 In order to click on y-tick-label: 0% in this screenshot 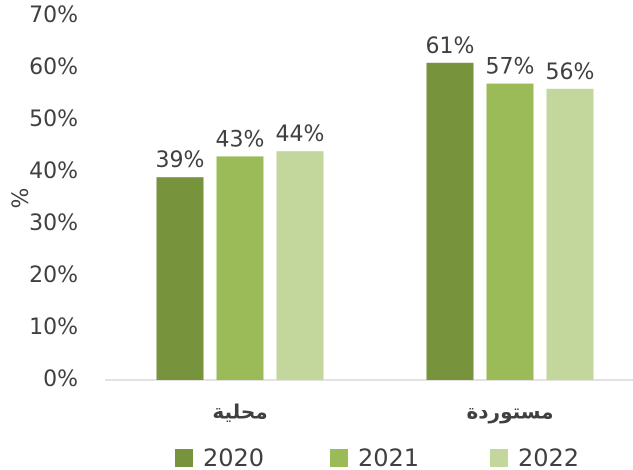, I will do `click(60, 379)`.